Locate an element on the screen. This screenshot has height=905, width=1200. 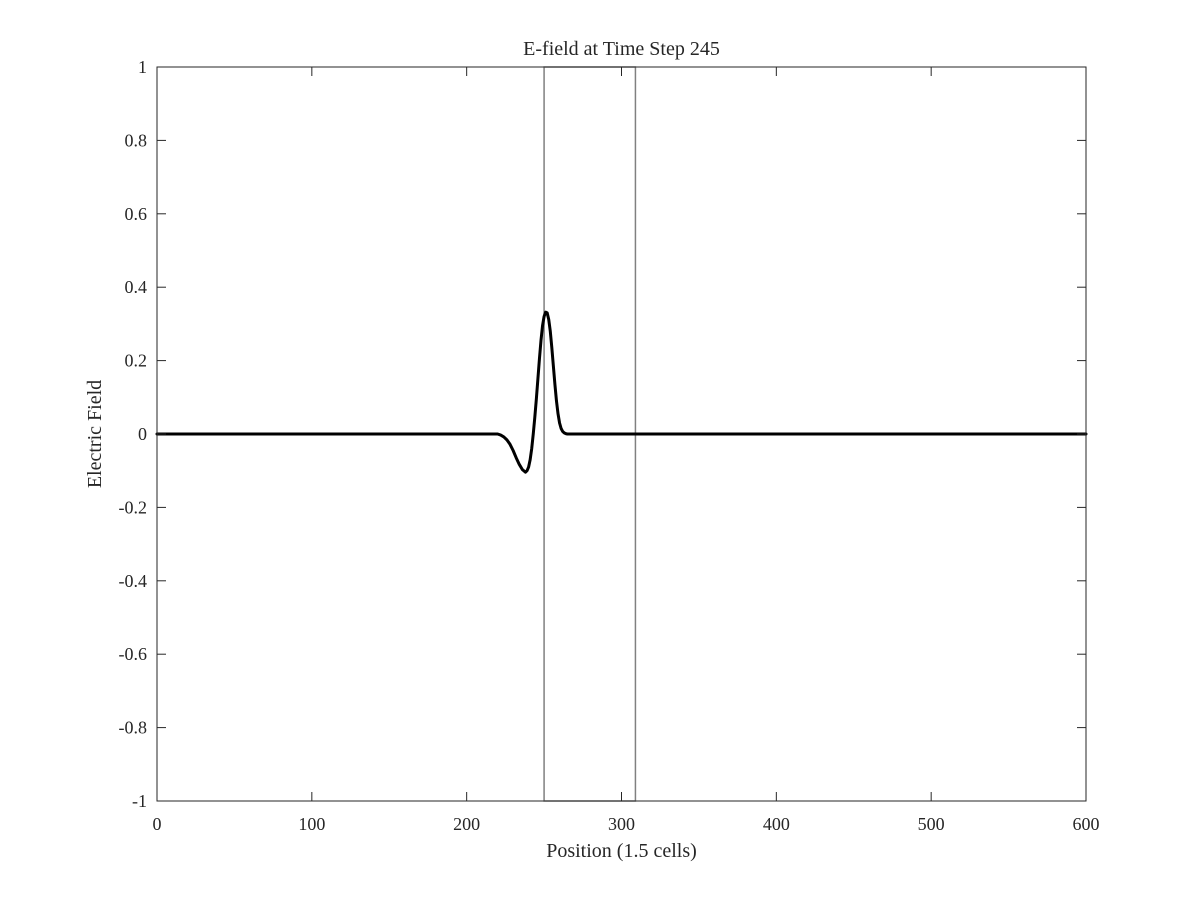
x-tick-label: 200 is located at coordinates (466, 824).